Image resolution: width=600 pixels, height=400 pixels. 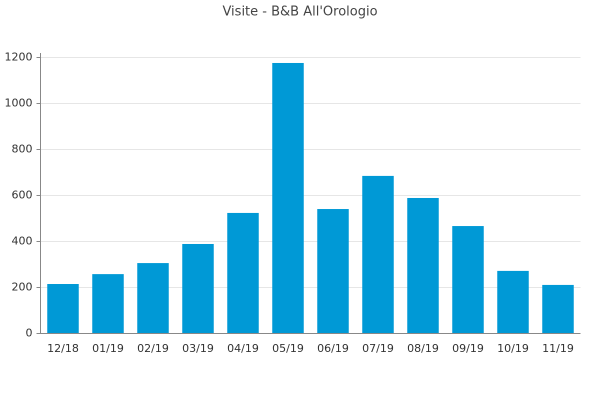 I want to click on x-tick-label: 11/19, so click(x=558, y=348).